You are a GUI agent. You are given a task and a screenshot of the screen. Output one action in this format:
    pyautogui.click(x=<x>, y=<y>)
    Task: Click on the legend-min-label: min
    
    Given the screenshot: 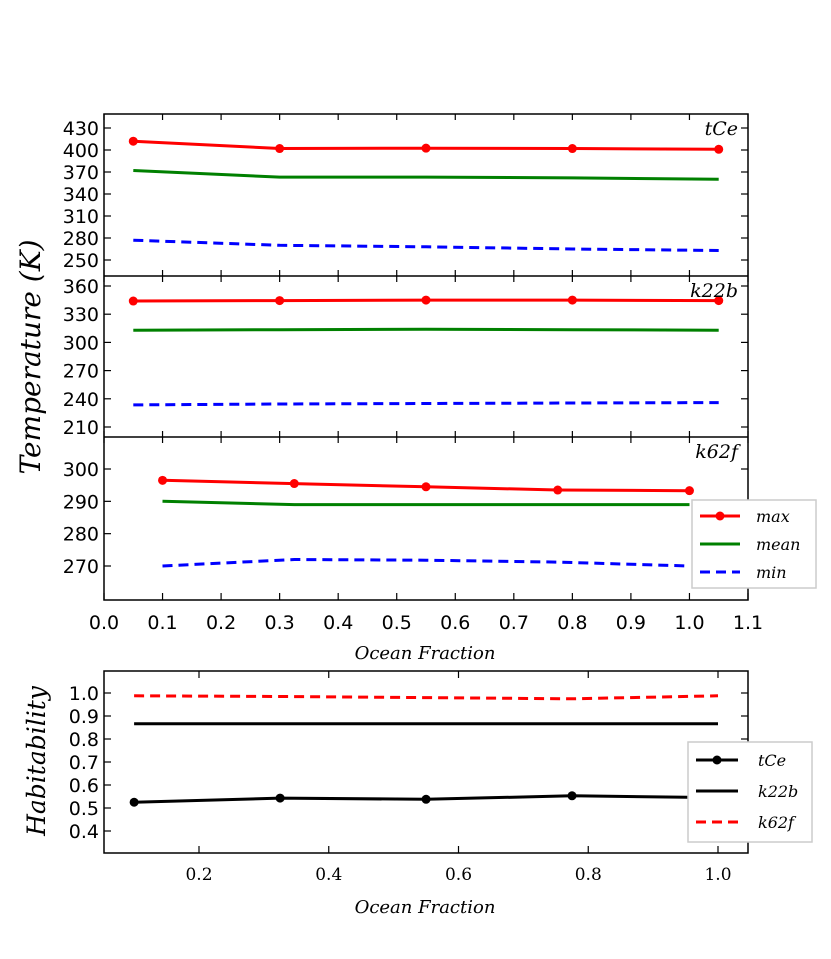 What is the action you would take?
    pyautogui.click(x=771, y=572)
    